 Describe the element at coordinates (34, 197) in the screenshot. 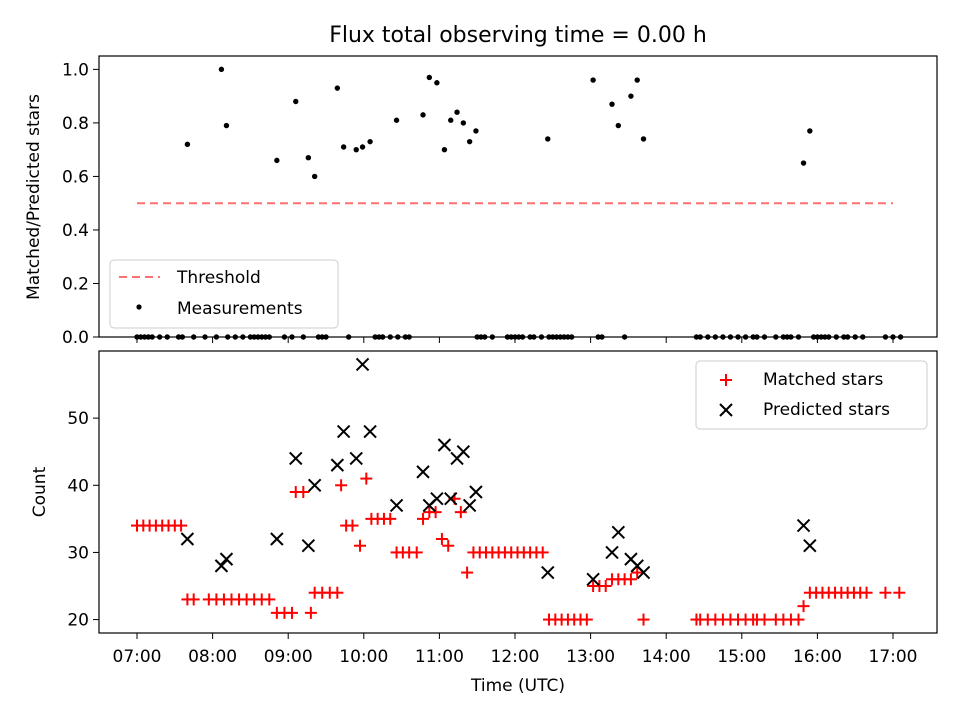

I see `y-axis-label-ratio: Matched/Predicted stars` at that location.